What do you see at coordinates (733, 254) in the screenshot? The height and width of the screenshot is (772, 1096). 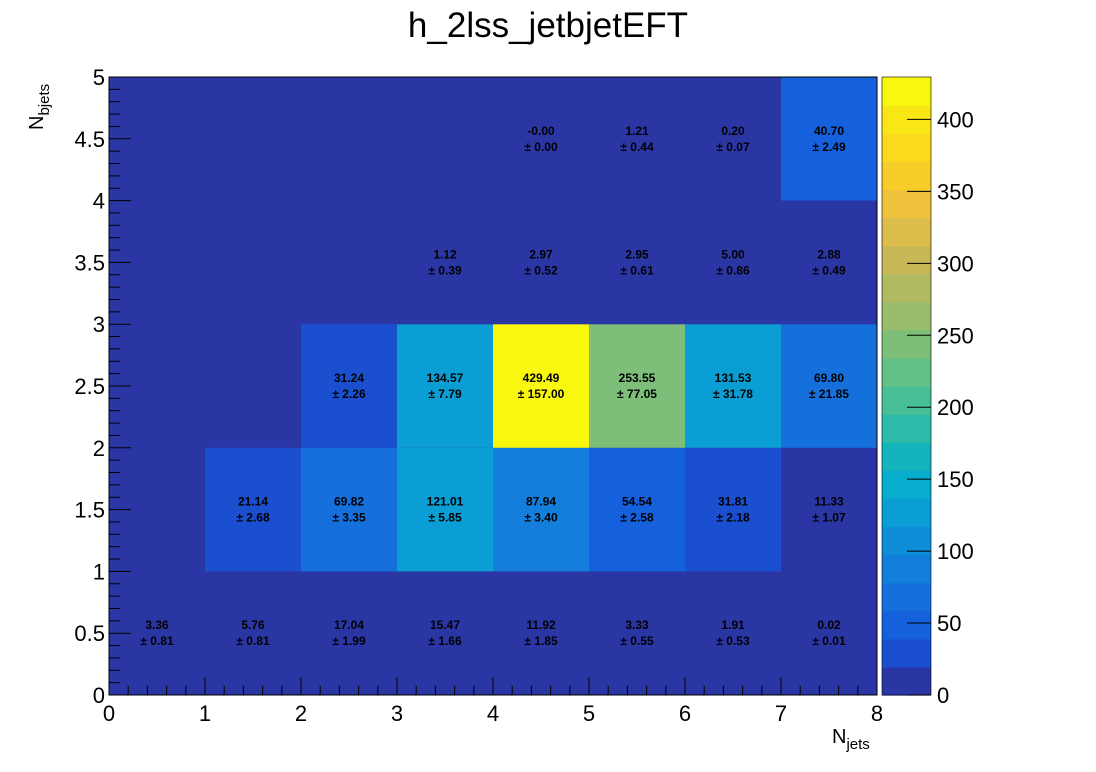 I see `cell-value-label: 5.00` at bounding box center [733, 254].